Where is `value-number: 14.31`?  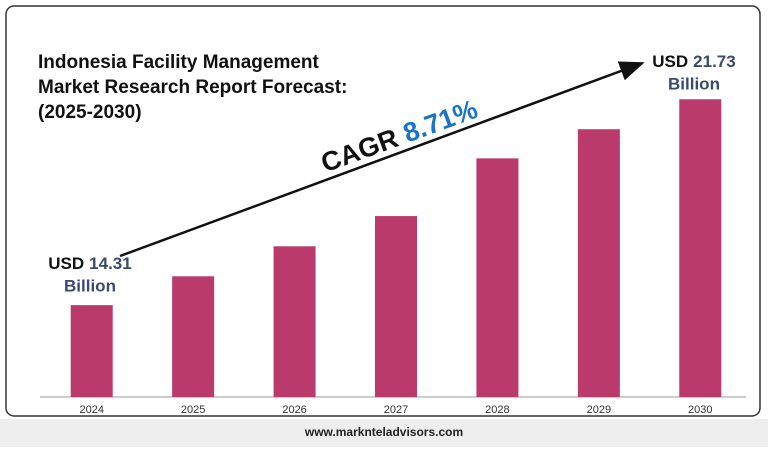 value-number: 14.31 is located at coordinates (110, 263).